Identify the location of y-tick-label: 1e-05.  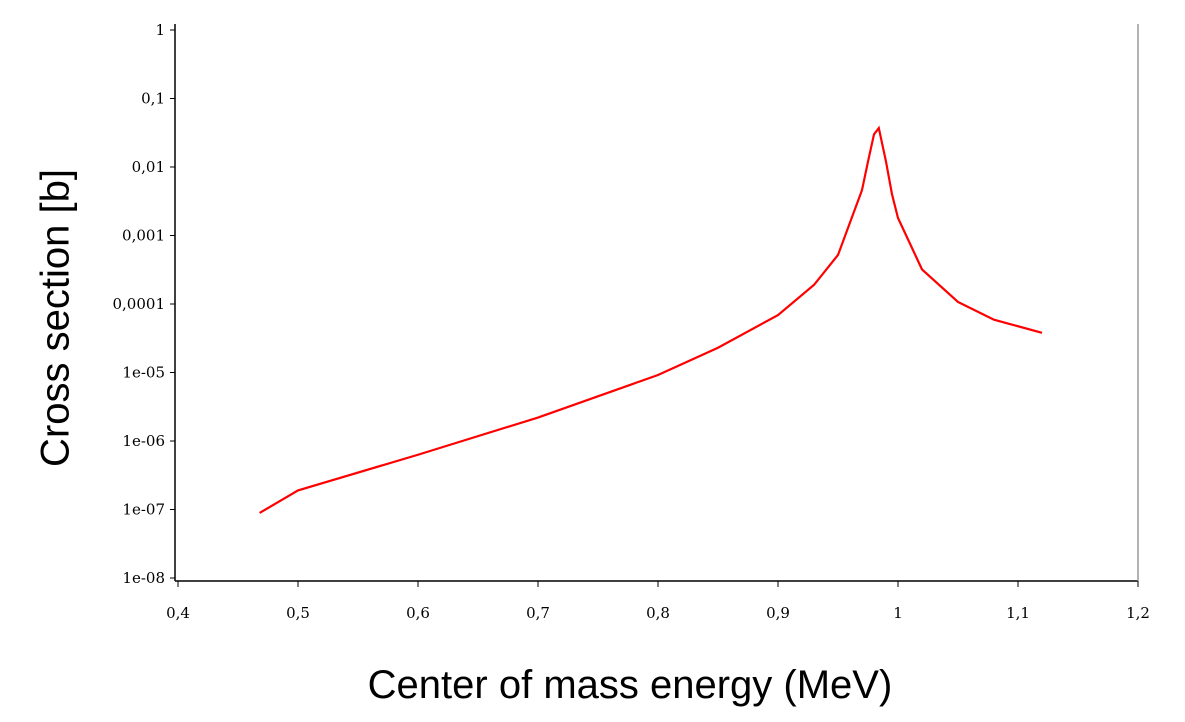
(143, 373).